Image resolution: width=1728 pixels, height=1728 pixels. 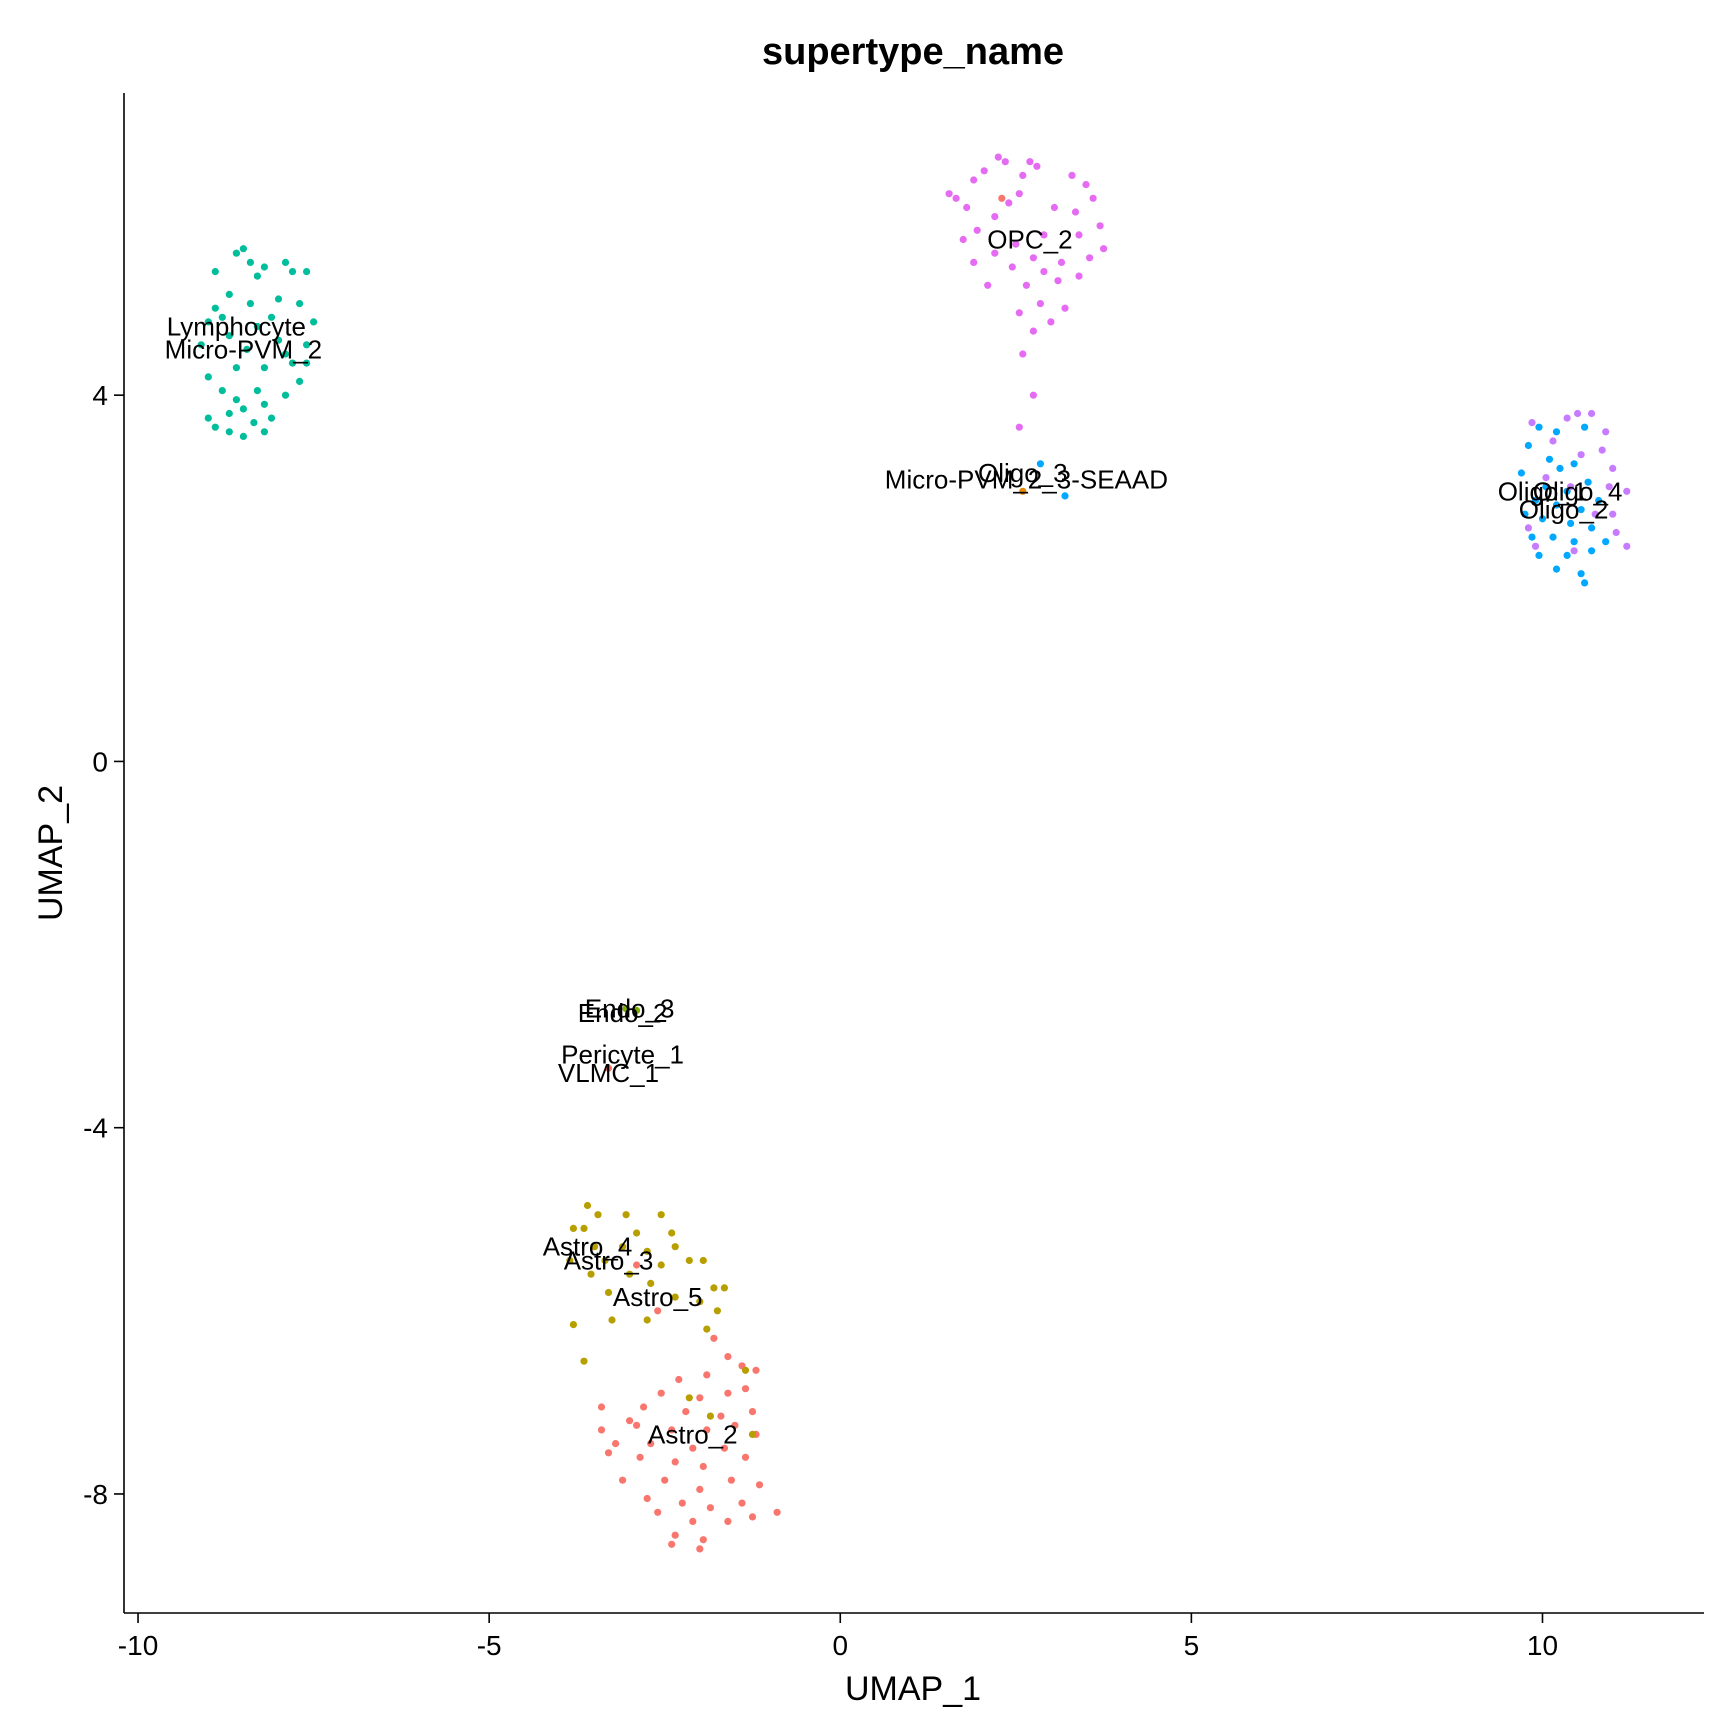 What do you see at coordinates (1029, 240) in the screenshot?
I see `cluster-label: OPC_2` at bounding box center [1029, 240].